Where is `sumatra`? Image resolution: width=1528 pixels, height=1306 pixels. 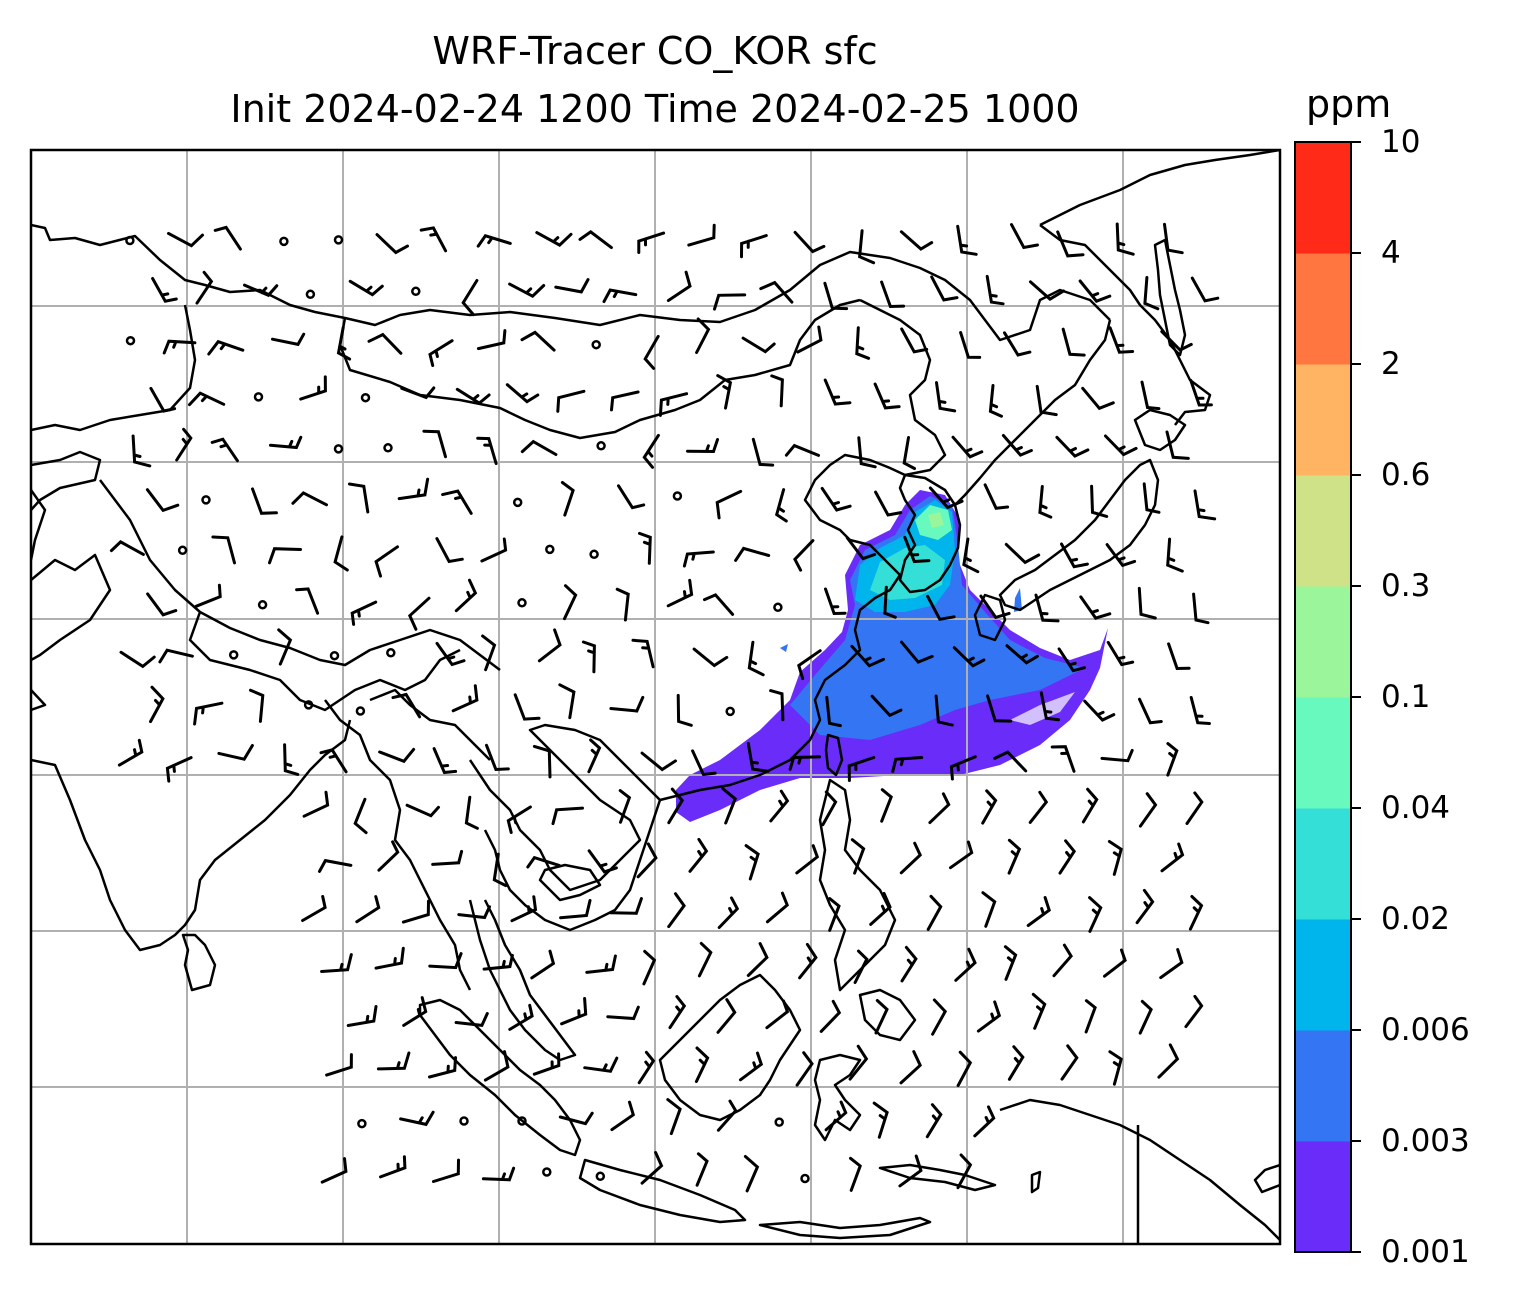
sumatra is located at coordinates (500, 1077).